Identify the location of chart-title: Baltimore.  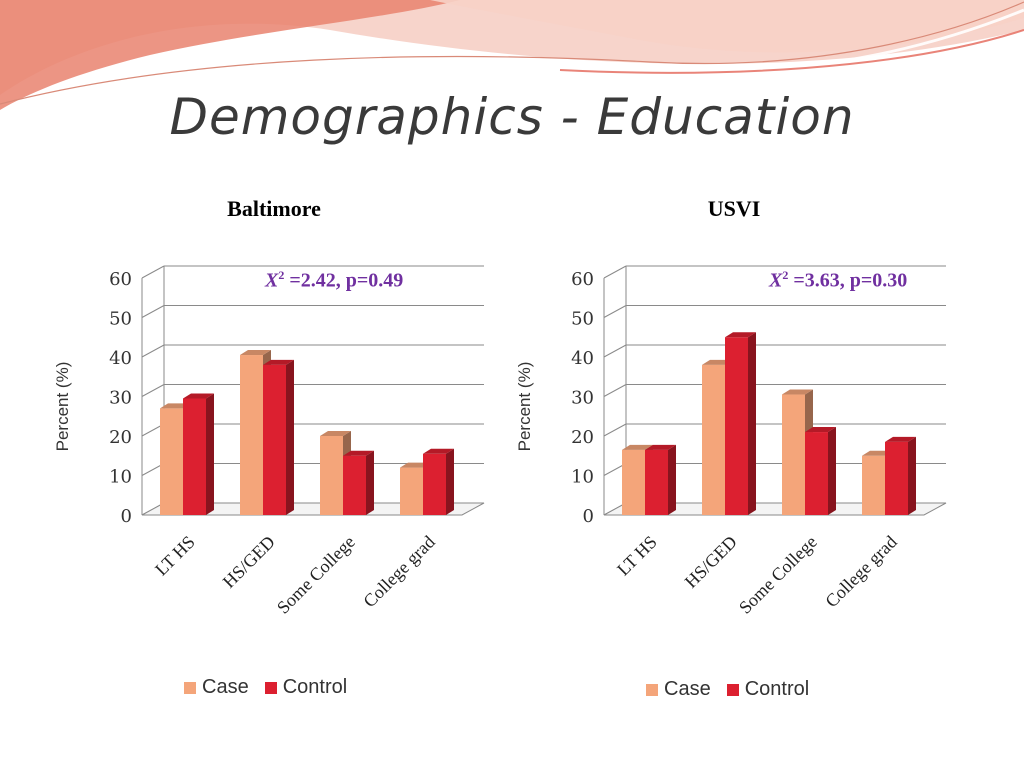
(274, 208).